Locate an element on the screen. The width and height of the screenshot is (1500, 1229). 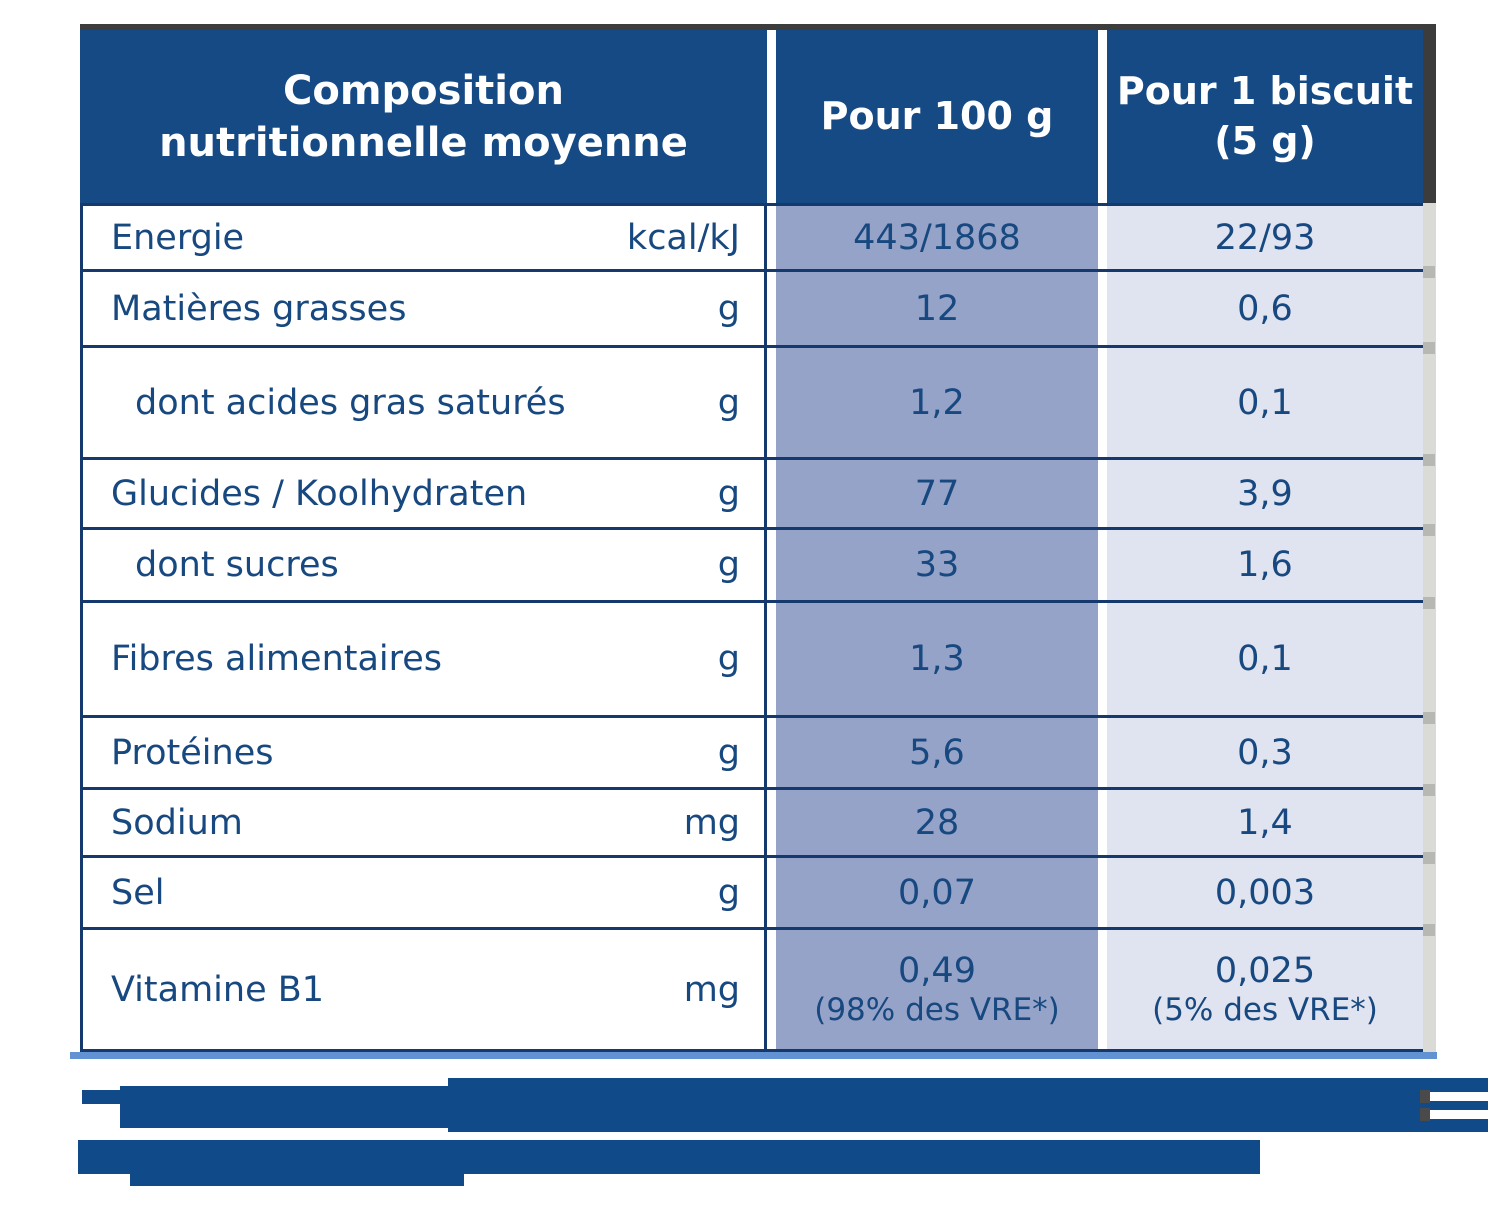
header-per-biscuit: Pour 1 biscuit (5 g) is located at coordinates (1265, 116).